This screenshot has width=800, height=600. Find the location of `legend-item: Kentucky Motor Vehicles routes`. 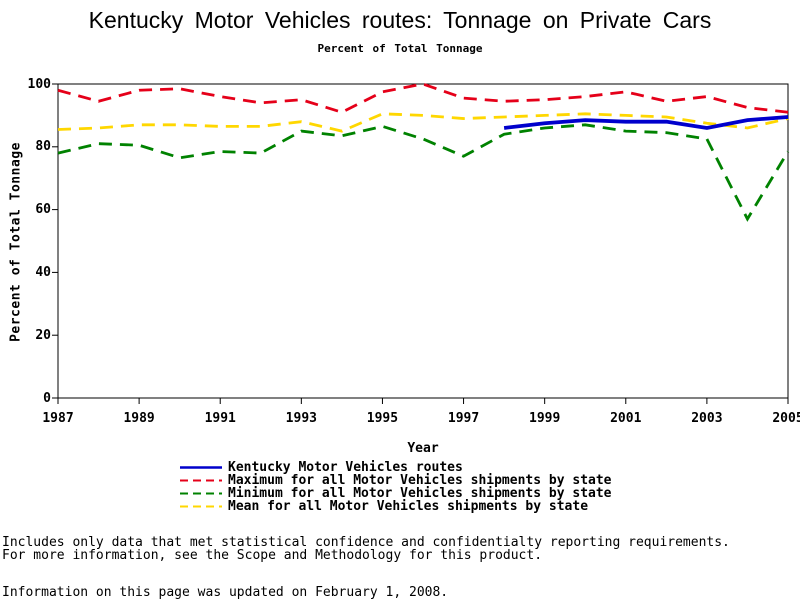

legend-item: Kentucky Motor Vehicles routes is located at coordinates (396, 467).